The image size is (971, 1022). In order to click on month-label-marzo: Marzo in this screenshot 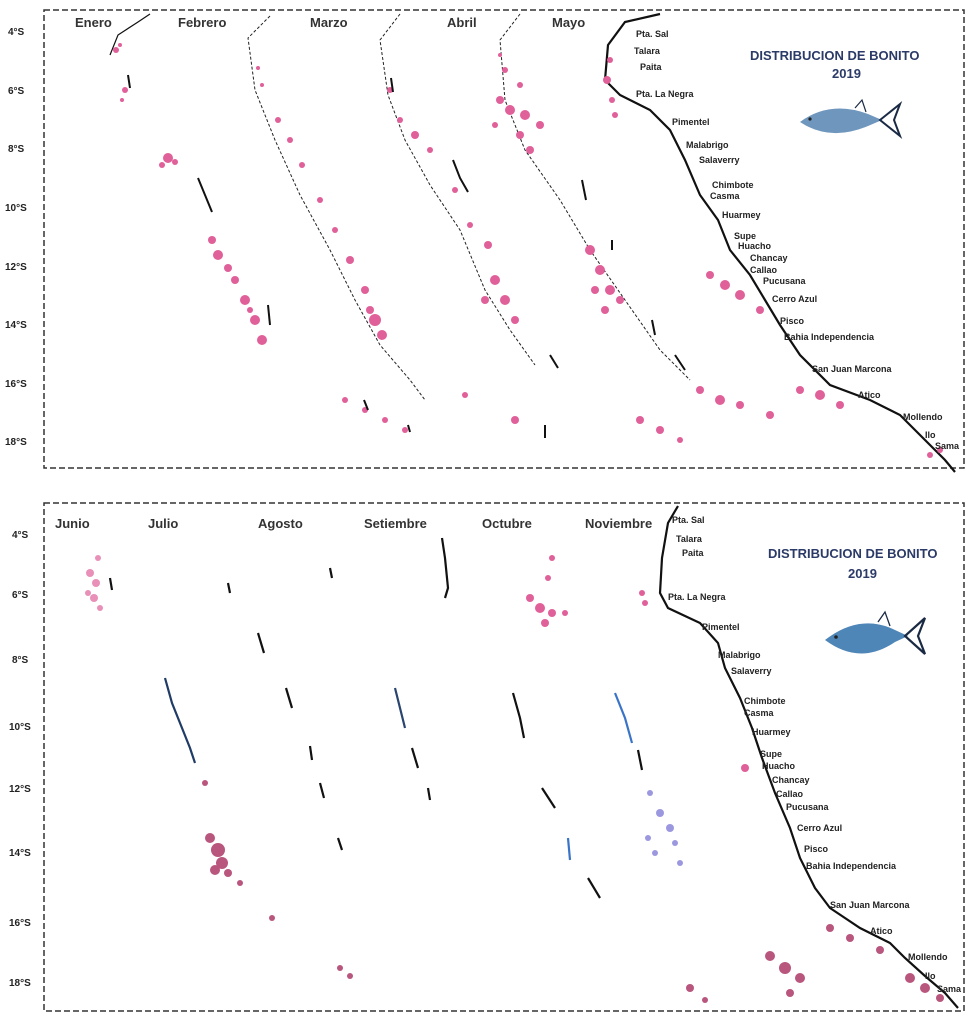, I will do `click(329, 22)`.